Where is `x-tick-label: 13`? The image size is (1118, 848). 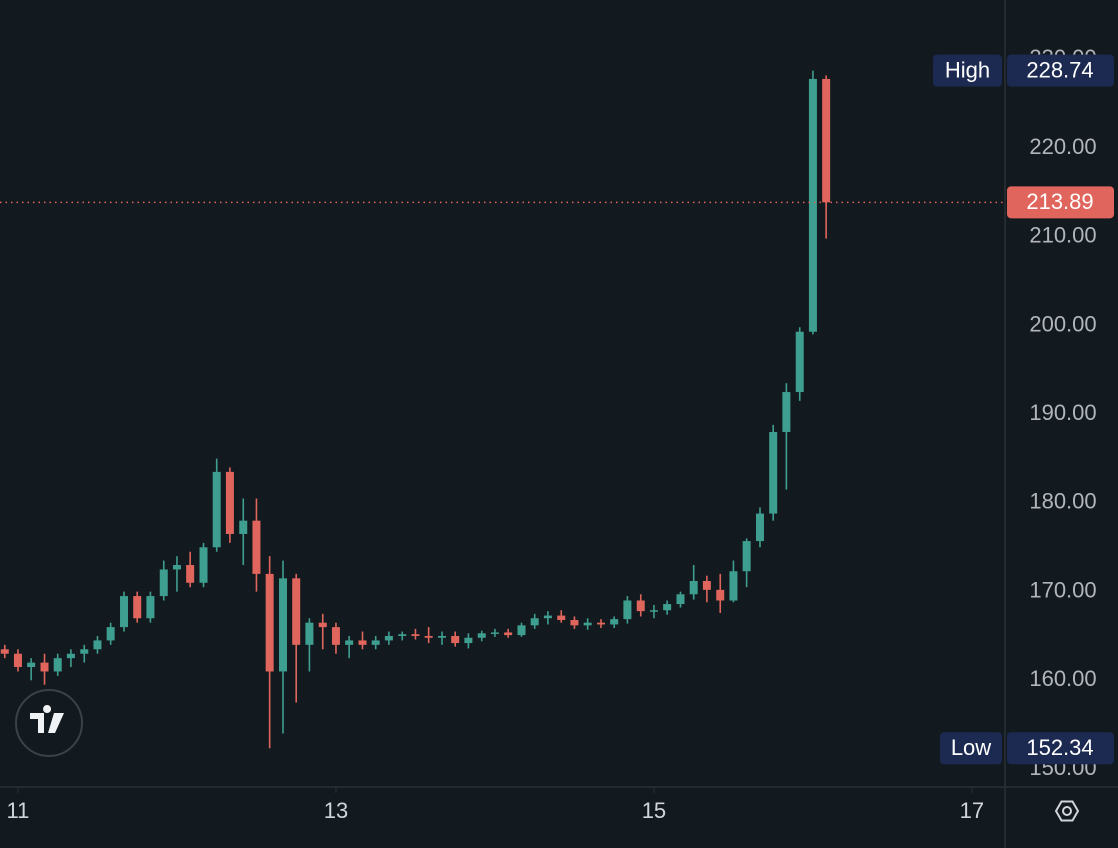
x-tick-label: 13 is located at coordinates (336, 810).